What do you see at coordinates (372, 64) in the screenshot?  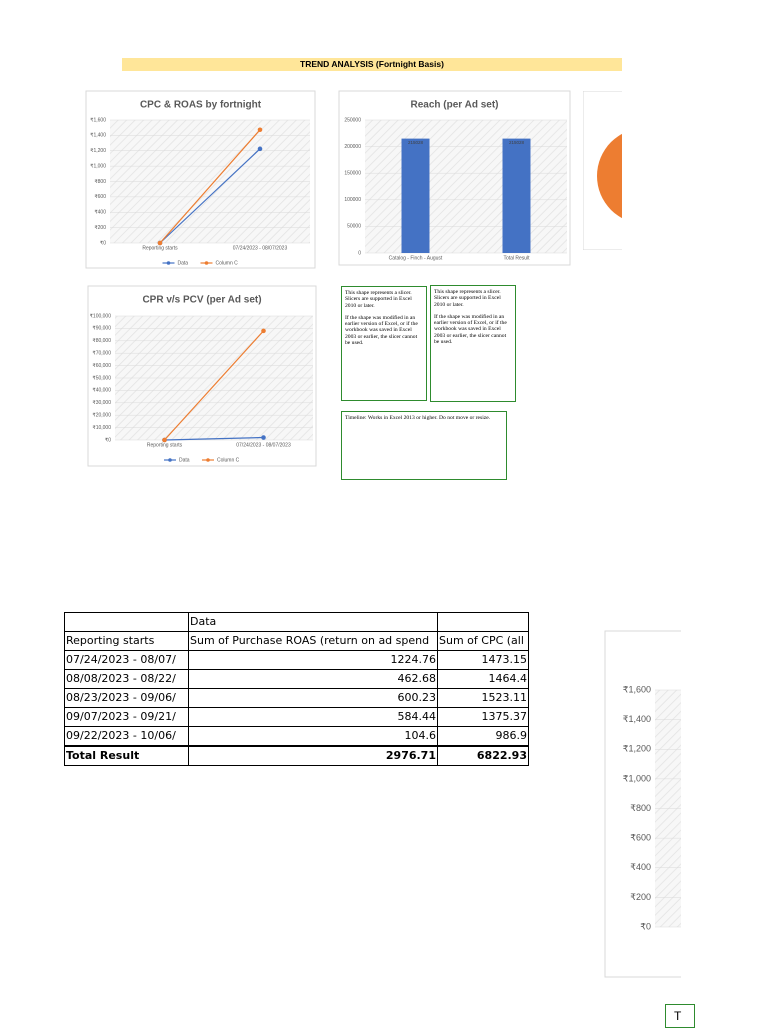 I see `sheet-title: TREND ANALYSIS (Fortnight Basis)` at bounding box center [372, 64].